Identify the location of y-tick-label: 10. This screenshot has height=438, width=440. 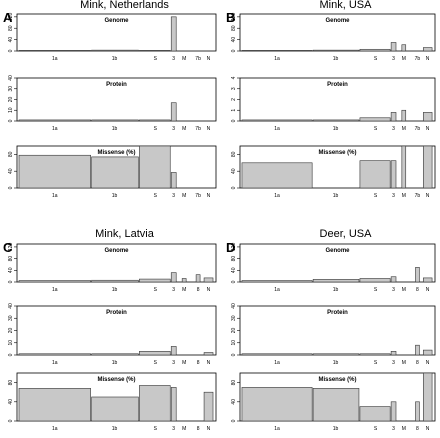
(234, 343).